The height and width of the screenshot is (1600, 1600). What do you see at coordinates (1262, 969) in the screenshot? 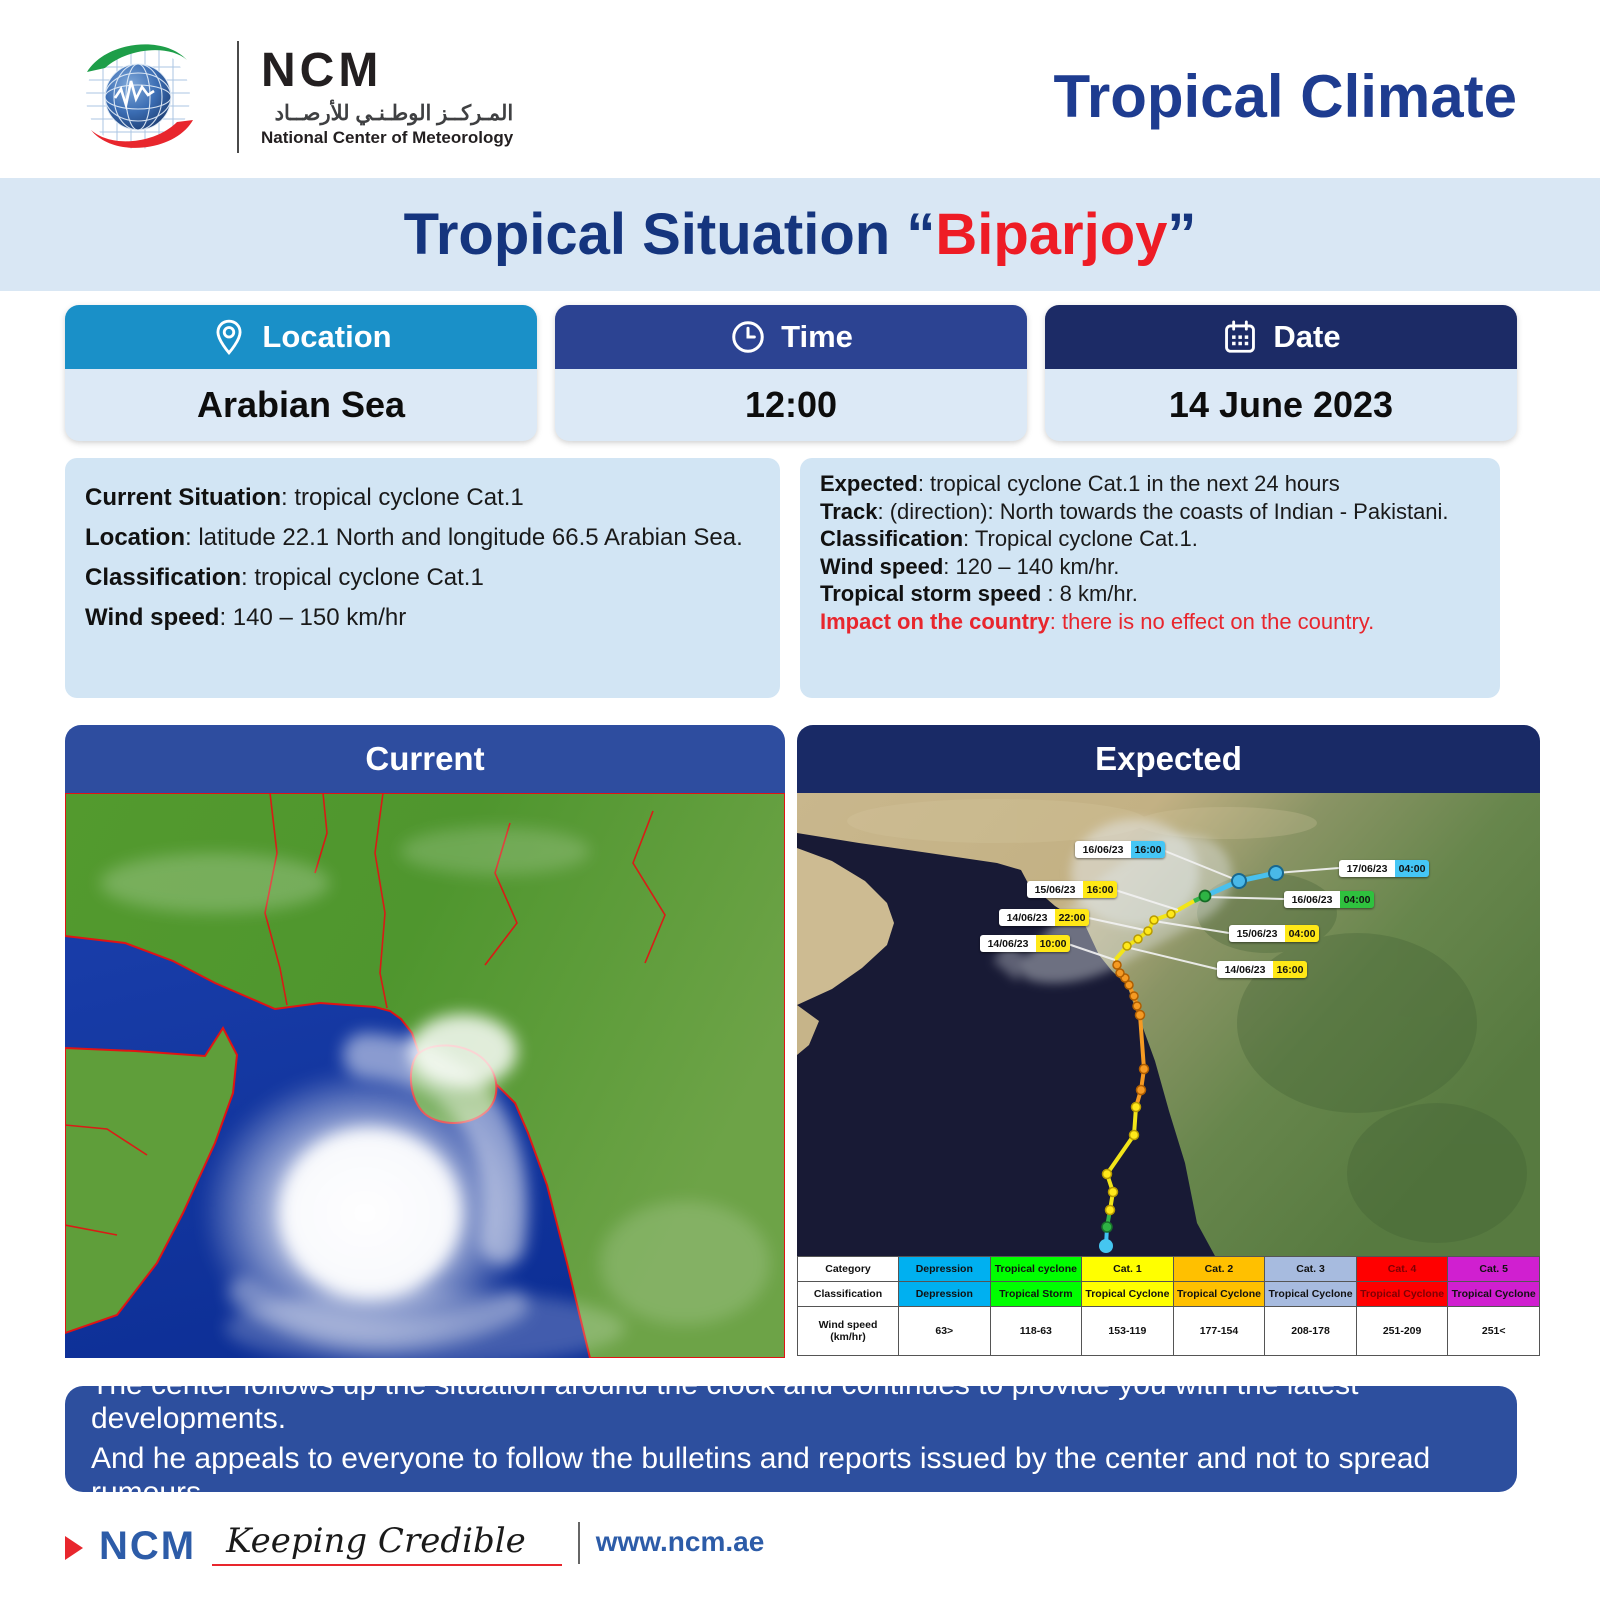
I see `track-label-8: 14/06/23 16:00` at bounding box center [1262, 969].